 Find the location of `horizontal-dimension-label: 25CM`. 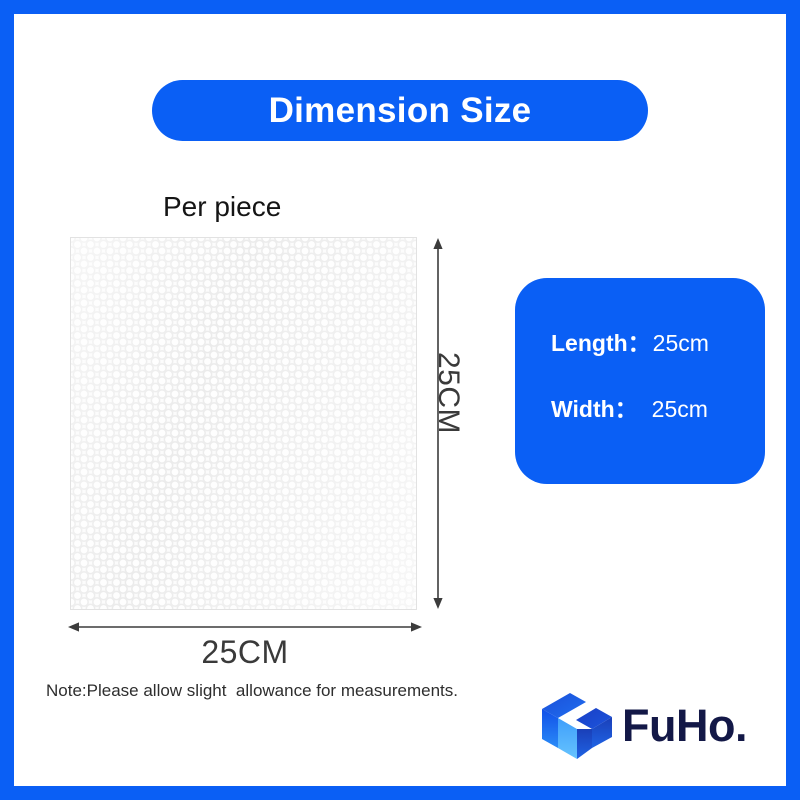

horizontal-dimension-label: 25CM is located at coordinates (245, 652).